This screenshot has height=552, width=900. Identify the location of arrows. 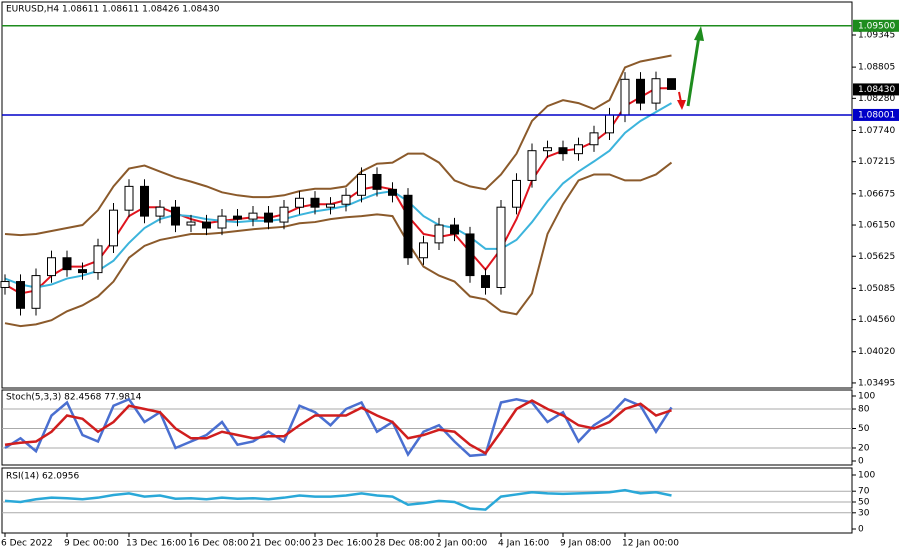
(690, 68).